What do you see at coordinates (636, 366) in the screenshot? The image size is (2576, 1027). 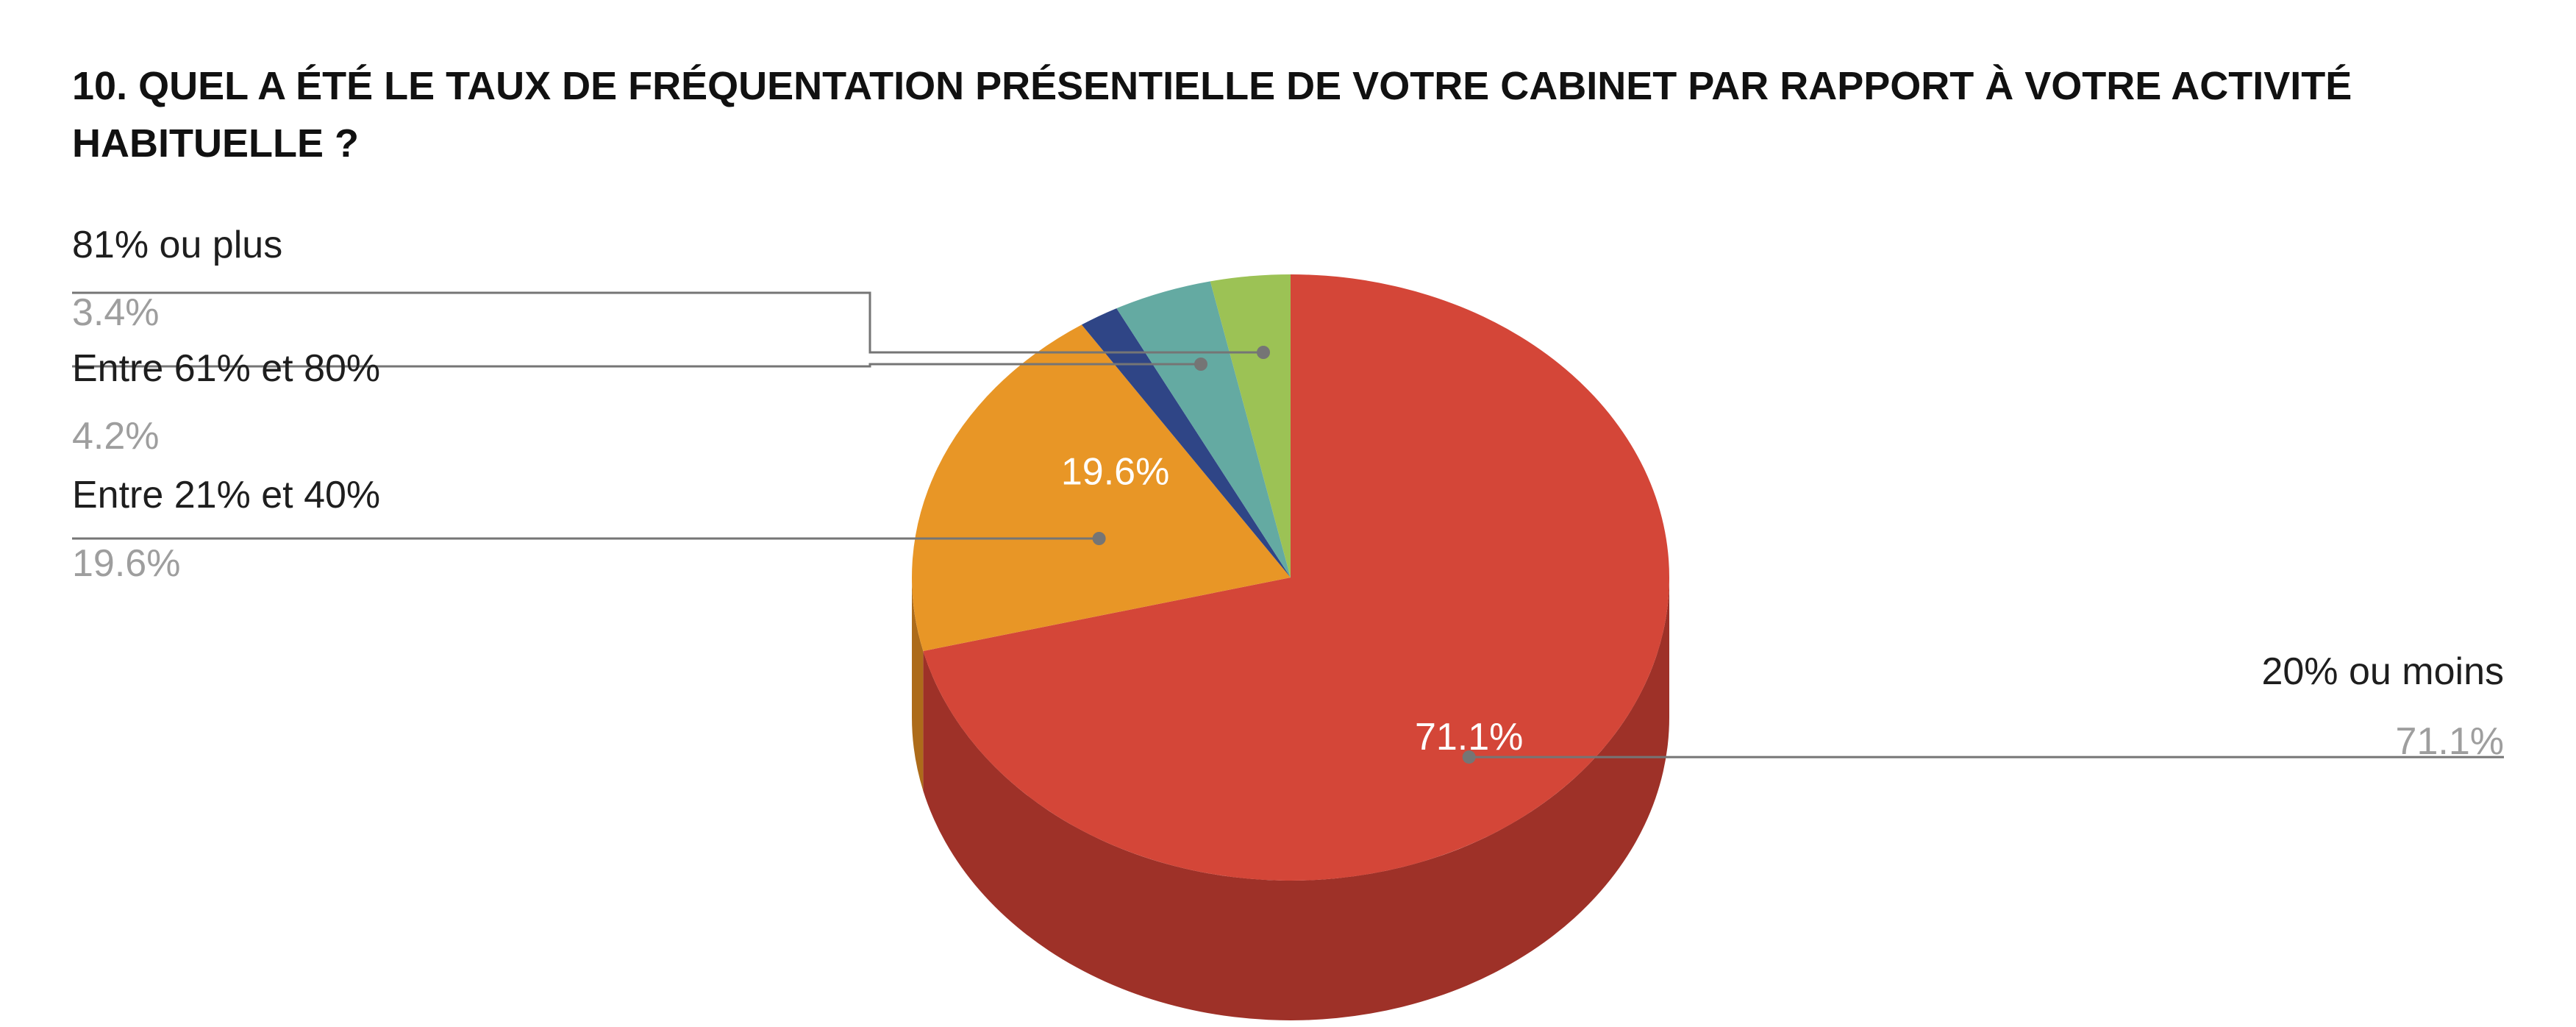 I see `leader-line-entre-61pct-et-80pct` at bounding box center [636, 366].